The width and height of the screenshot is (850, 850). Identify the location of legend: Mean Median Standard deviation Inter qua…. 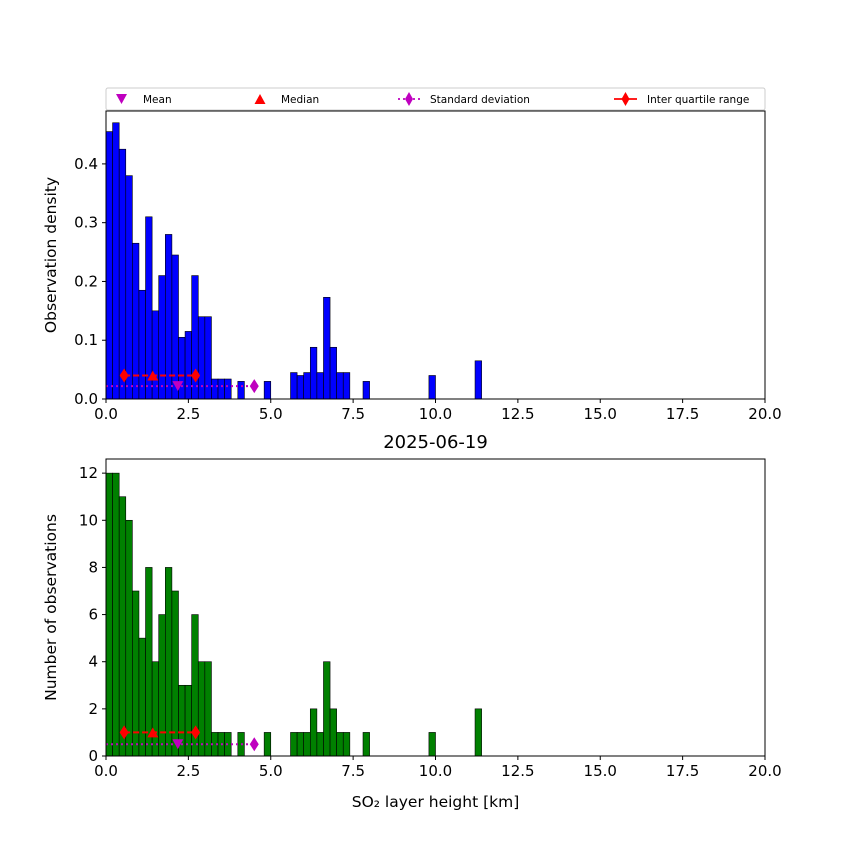
(435, 99).